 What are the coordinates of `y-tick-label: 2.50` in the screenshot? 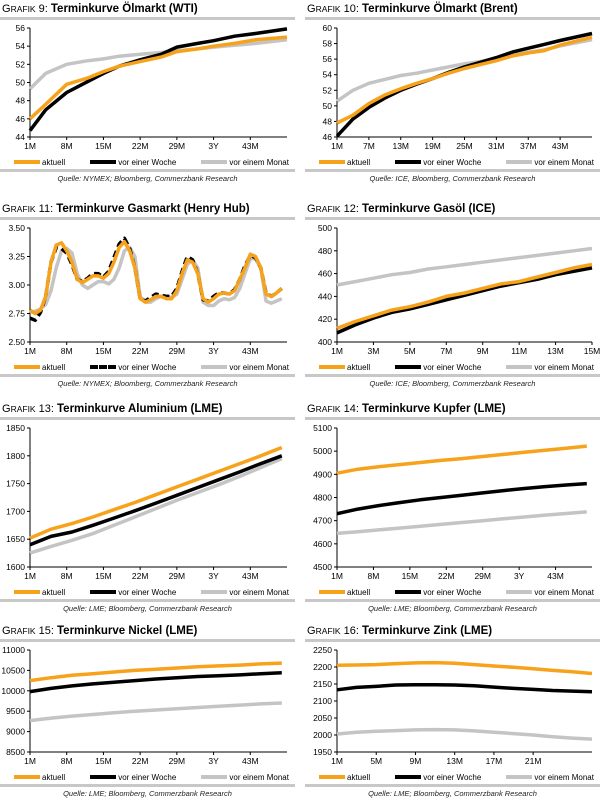 It's located at (16, 342).